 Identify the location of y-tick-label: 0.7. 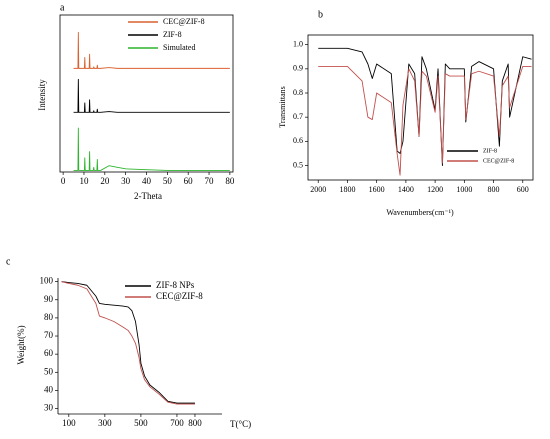
(298, 116).